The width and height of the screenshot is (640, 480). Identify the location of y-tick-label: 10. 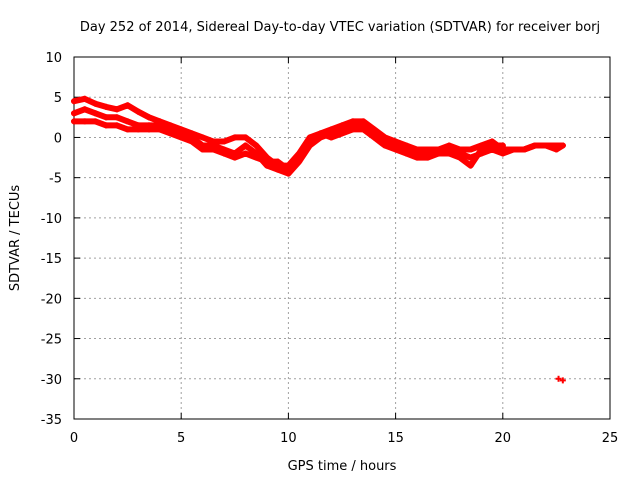
(53, 58).